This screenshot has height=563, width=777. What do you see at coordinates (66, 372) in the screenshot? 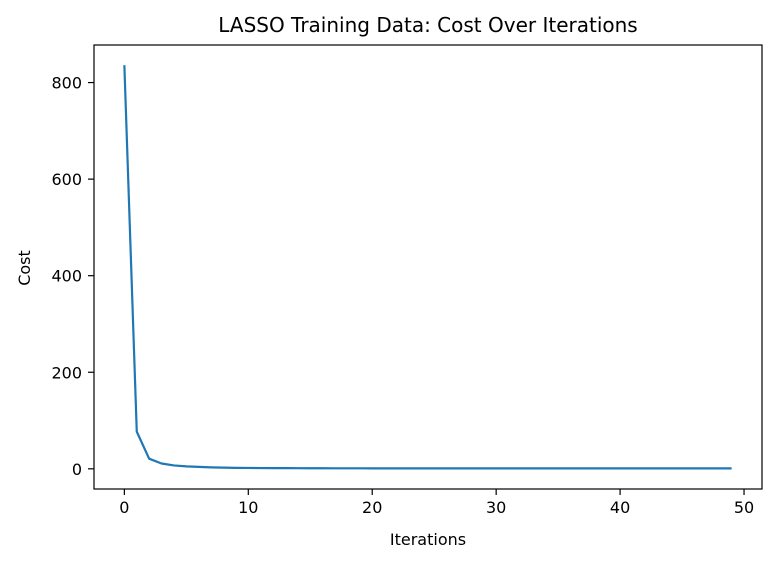
I see `y-tick-label: 200` at bounding box center [66, 372].